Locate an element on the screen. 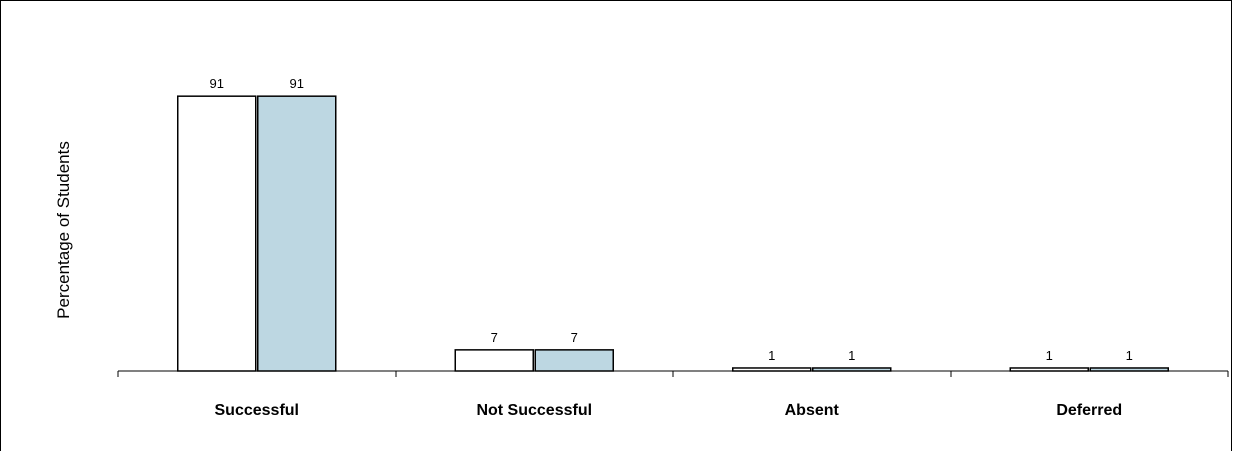  x-tick-label: Successful is located at coordinates (257, 410).